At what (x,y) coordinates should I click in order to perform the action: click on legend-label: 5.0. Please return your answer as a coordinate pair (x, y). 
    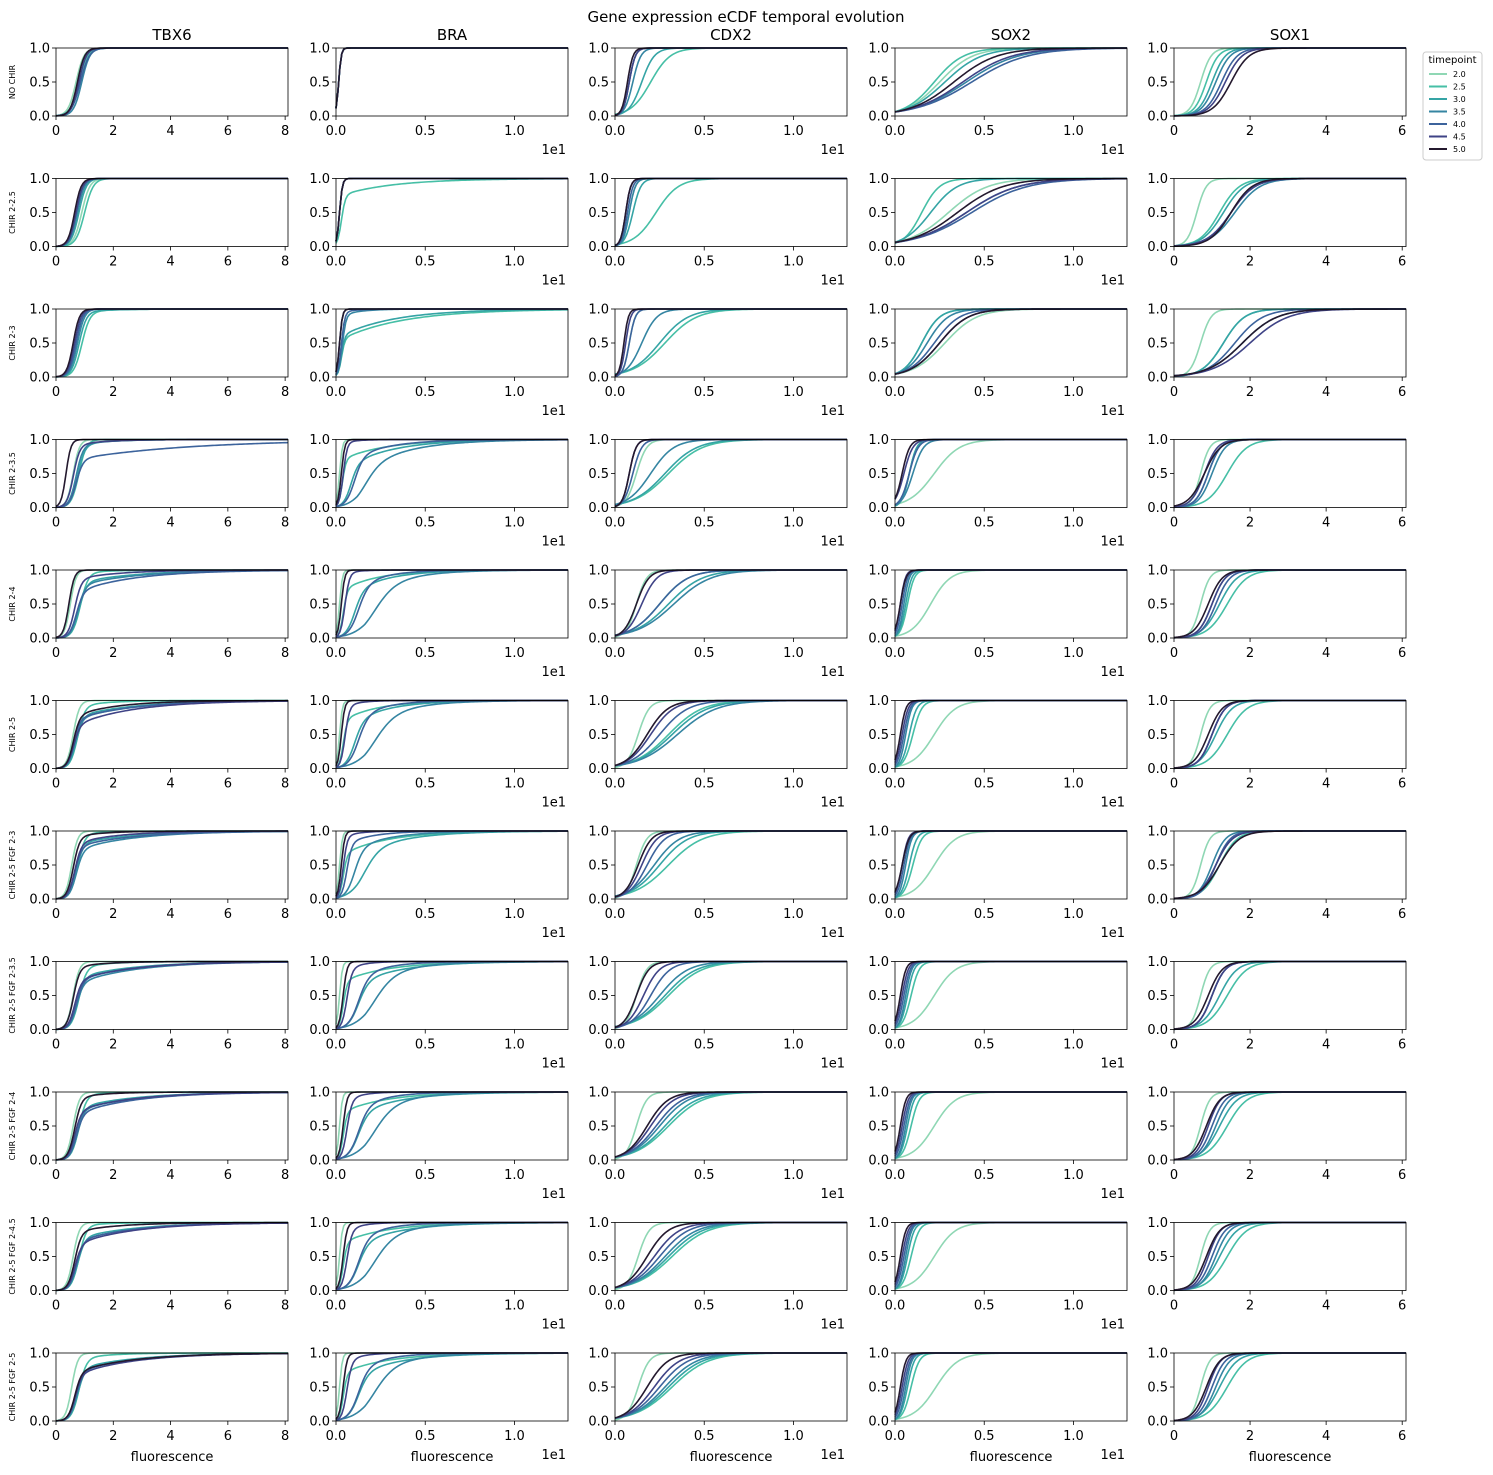
    Looking at the image, I should click on (1459, 149).